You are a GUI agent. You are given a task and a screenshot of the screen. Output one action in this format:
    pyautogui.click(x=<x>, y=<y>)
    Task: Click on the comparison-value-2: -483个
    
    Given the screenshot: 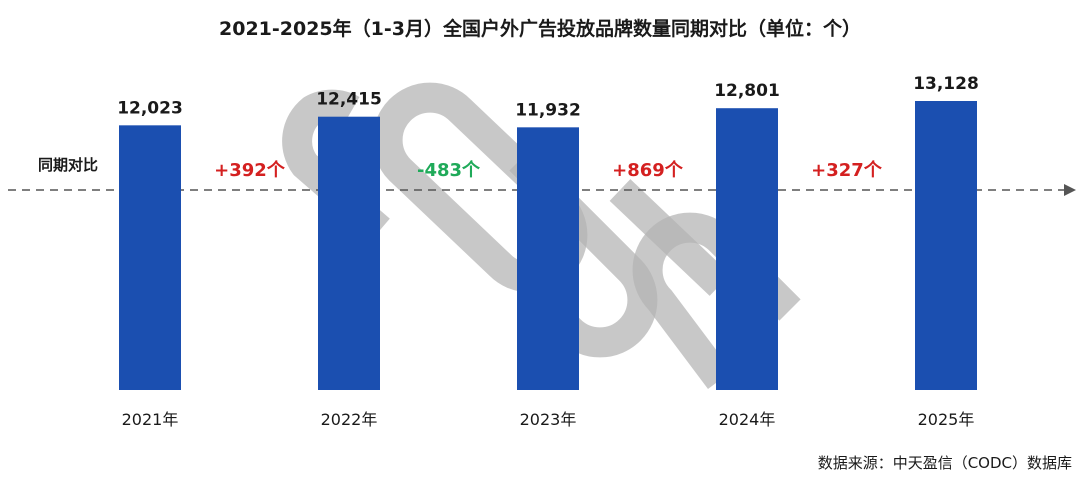 What is the action you would take?
    pyautogui.click(x=449, y=170)
    